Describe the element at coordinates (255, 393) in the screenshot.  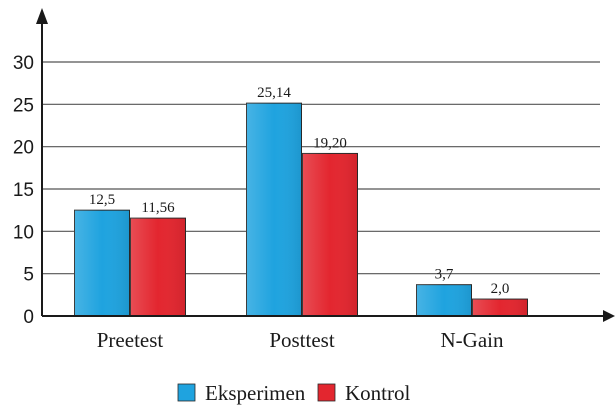
I see `legend-label-eksperimen: Eksperimen` at that location.